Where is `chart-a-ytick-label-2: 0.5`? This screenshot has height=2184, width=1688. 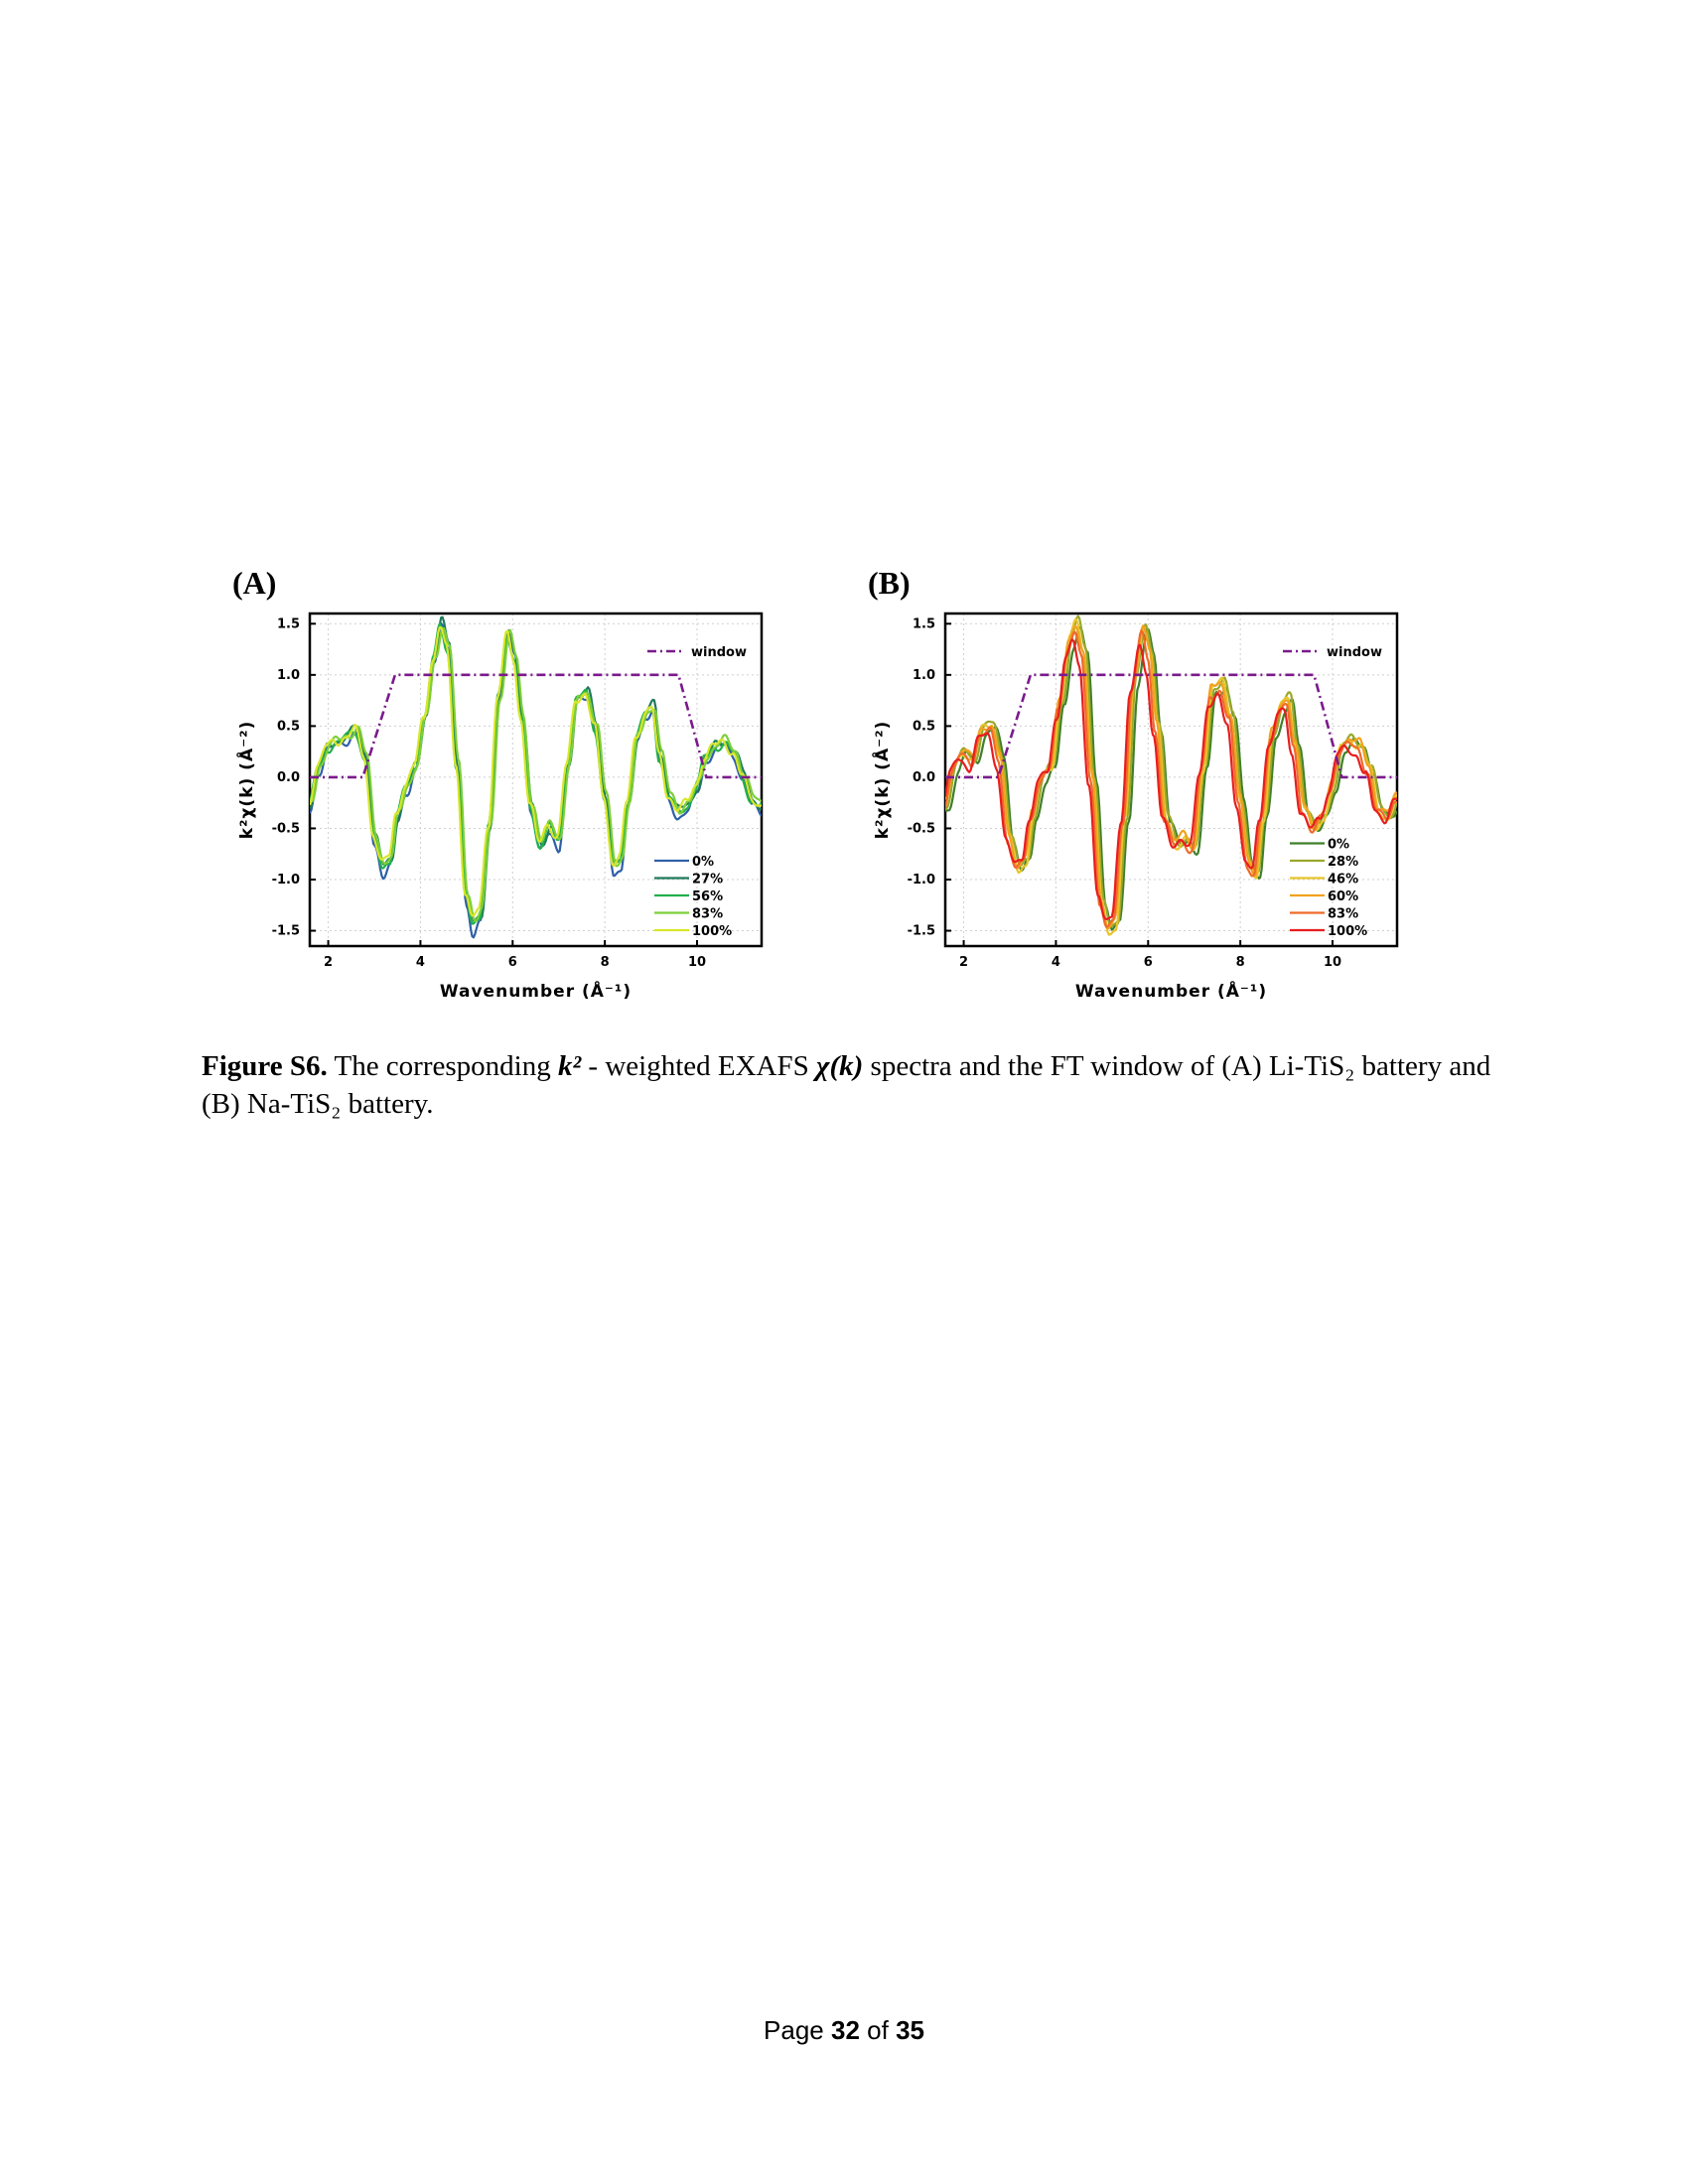 chart-a-ytick-label-2: 0.5 is located at coordinates (288, 726).